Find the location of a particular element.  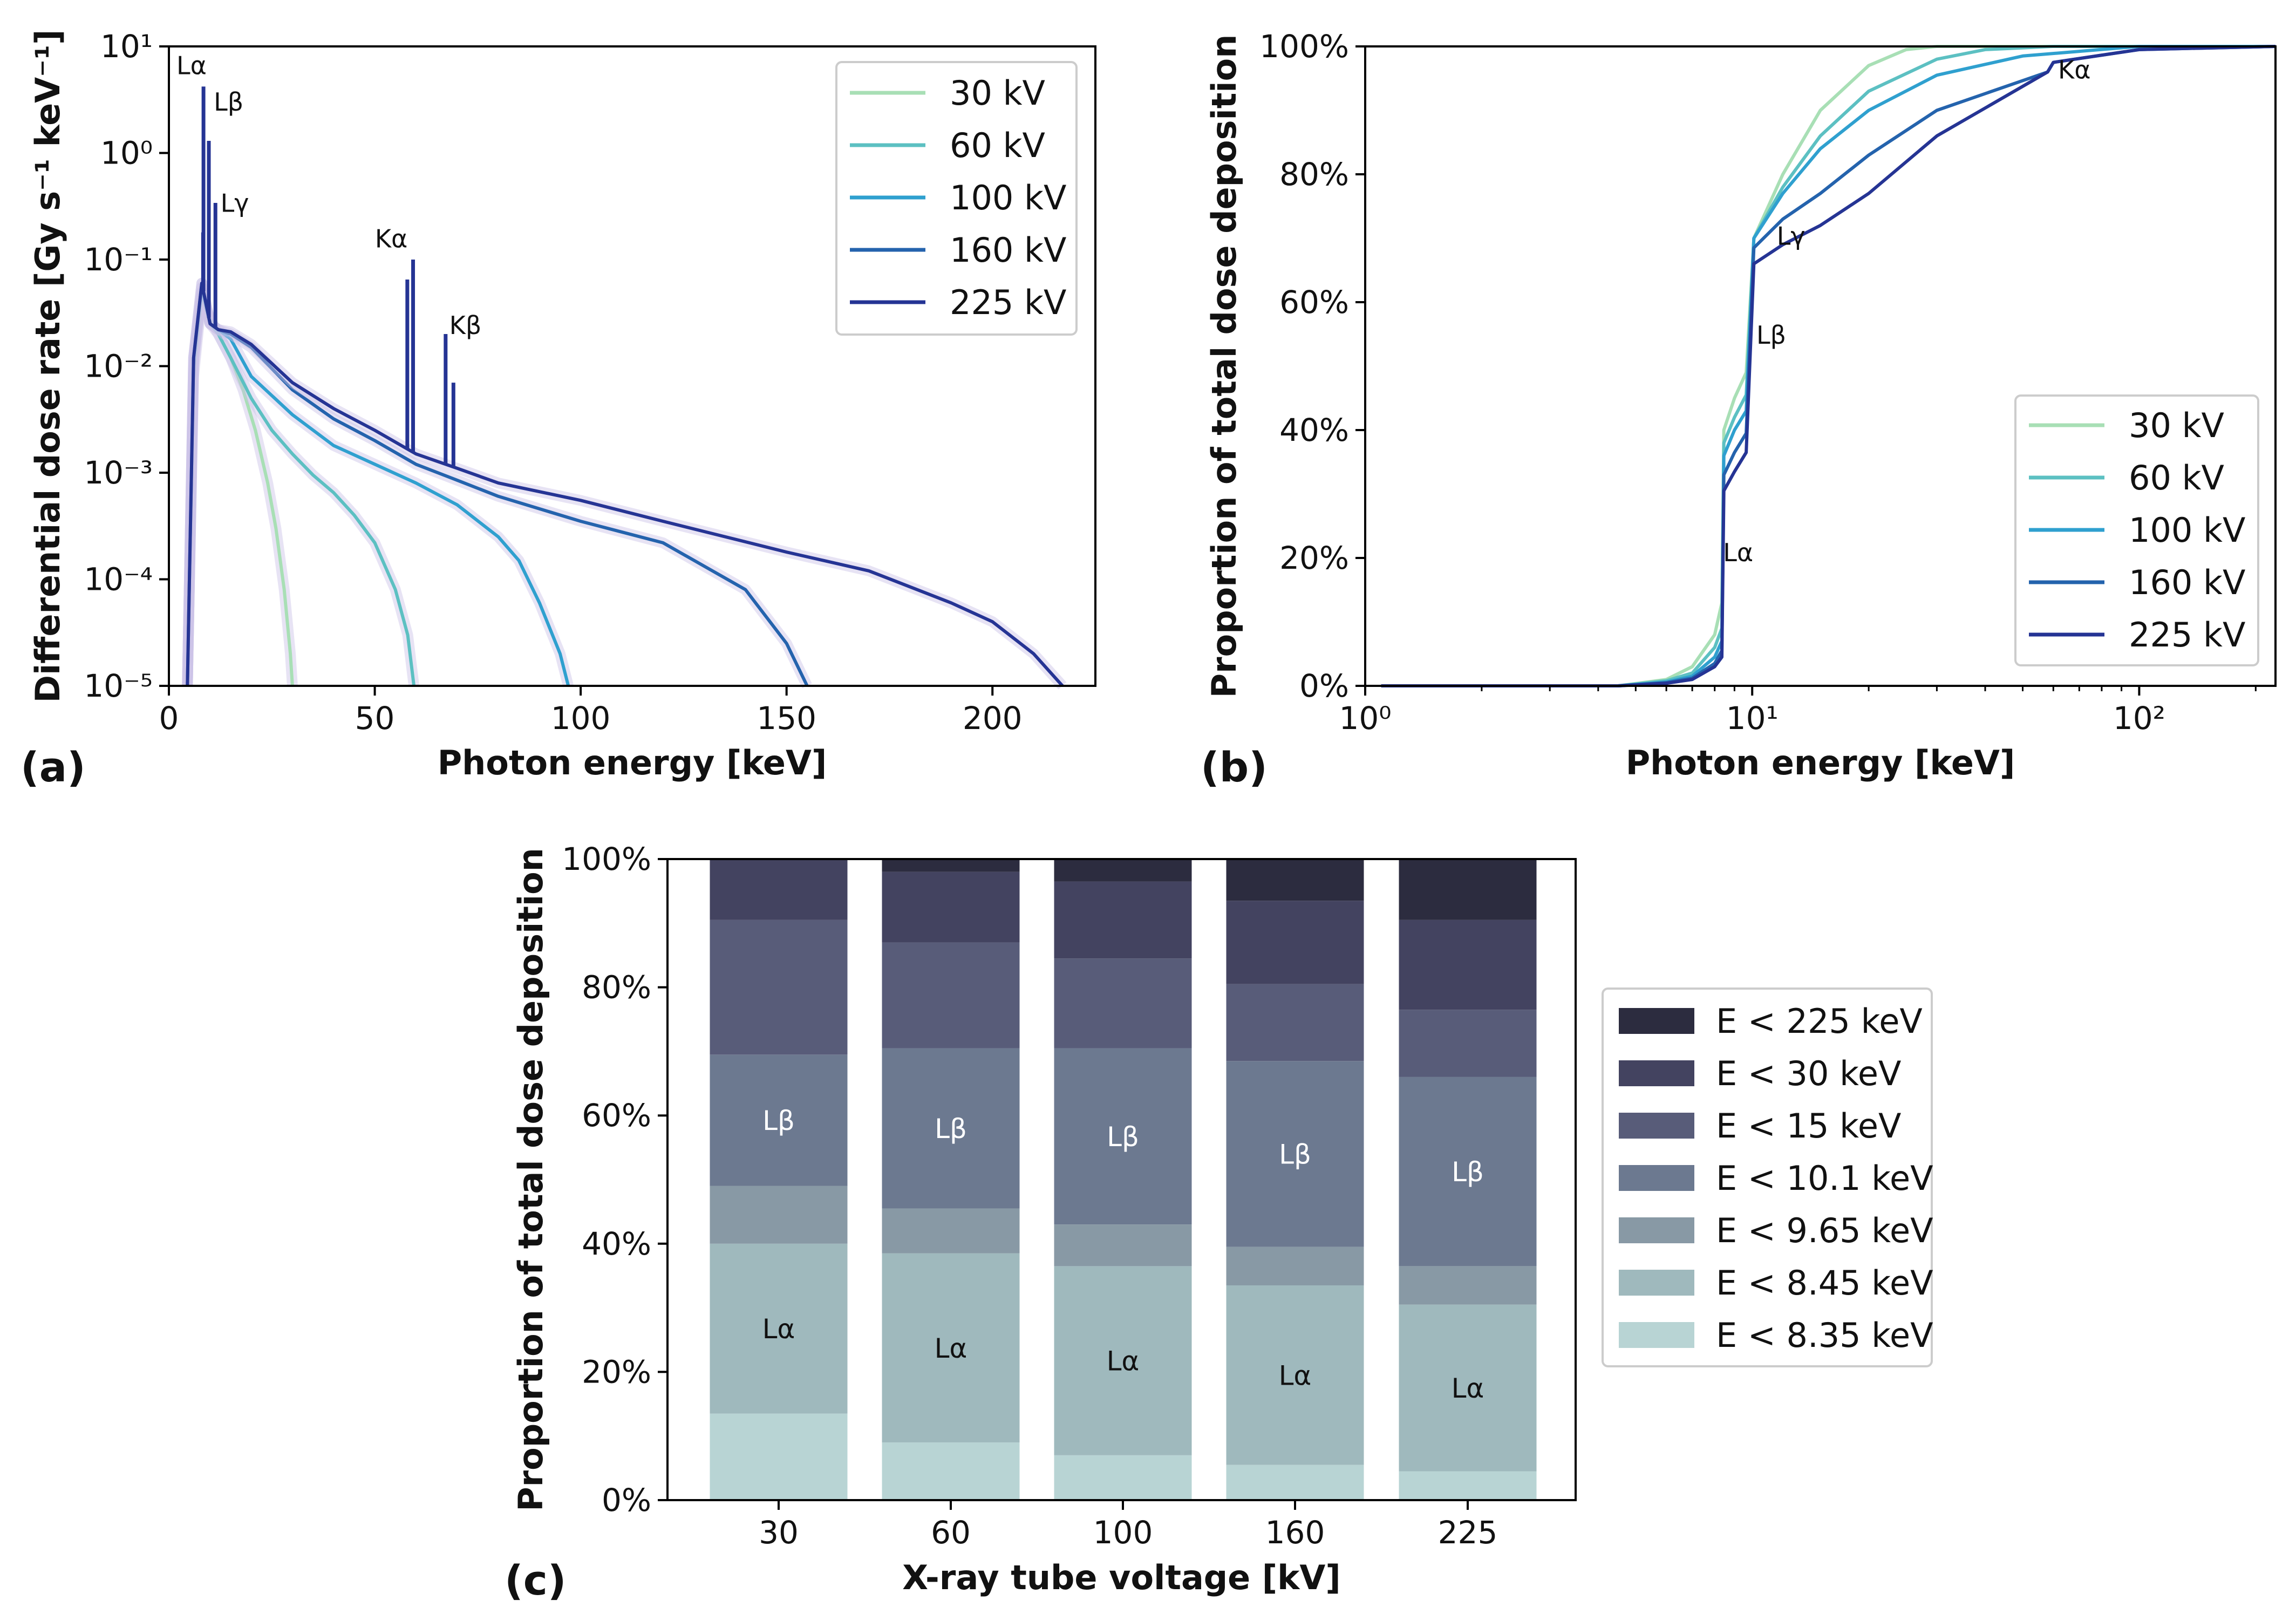

b-xlabel: Photon energy [keV] is located at coordinates (1821, 762).